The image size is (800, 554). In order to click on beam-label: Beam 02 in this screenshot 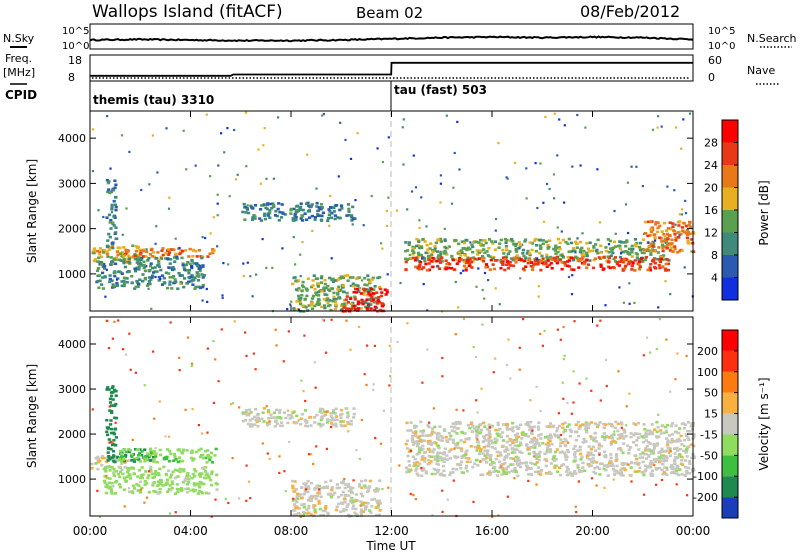, I will do `click(389, 13)`.